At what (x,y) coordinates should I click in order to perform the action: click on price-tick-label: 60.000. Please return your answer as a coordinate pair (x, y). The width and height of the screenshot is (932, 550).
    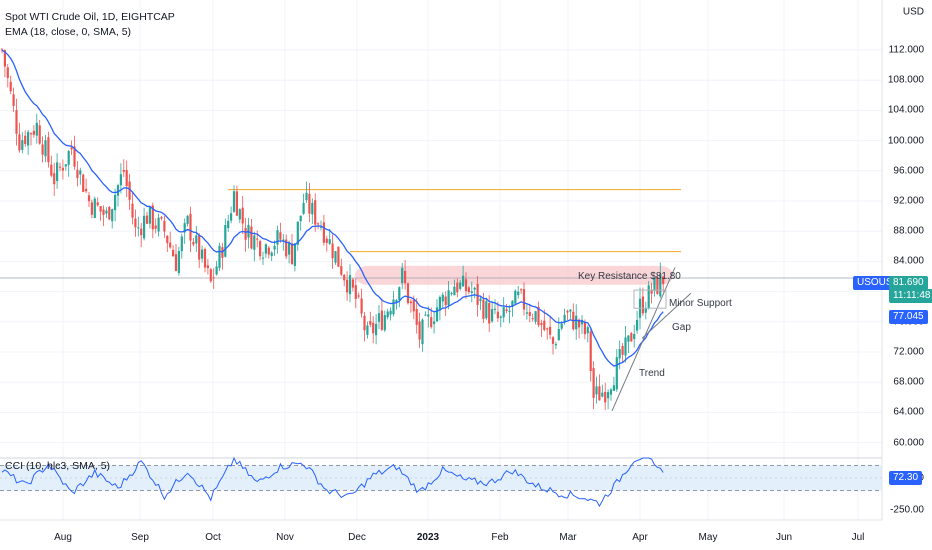
    Looking at the image, I should click on (908, 443).